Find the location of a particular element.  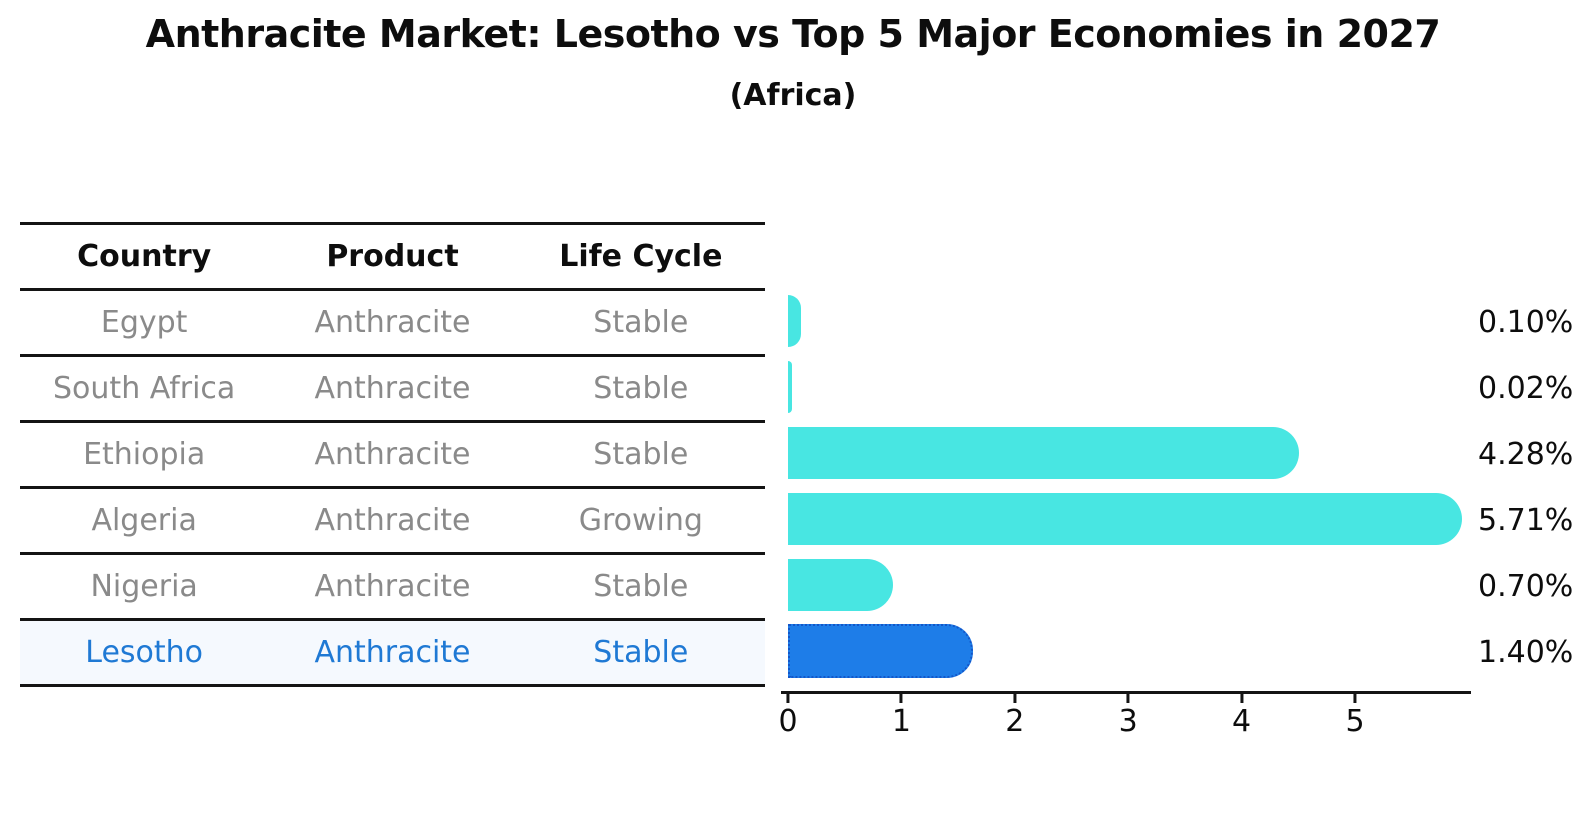

country-cell: South Africa is located at coordinates (144, 388).